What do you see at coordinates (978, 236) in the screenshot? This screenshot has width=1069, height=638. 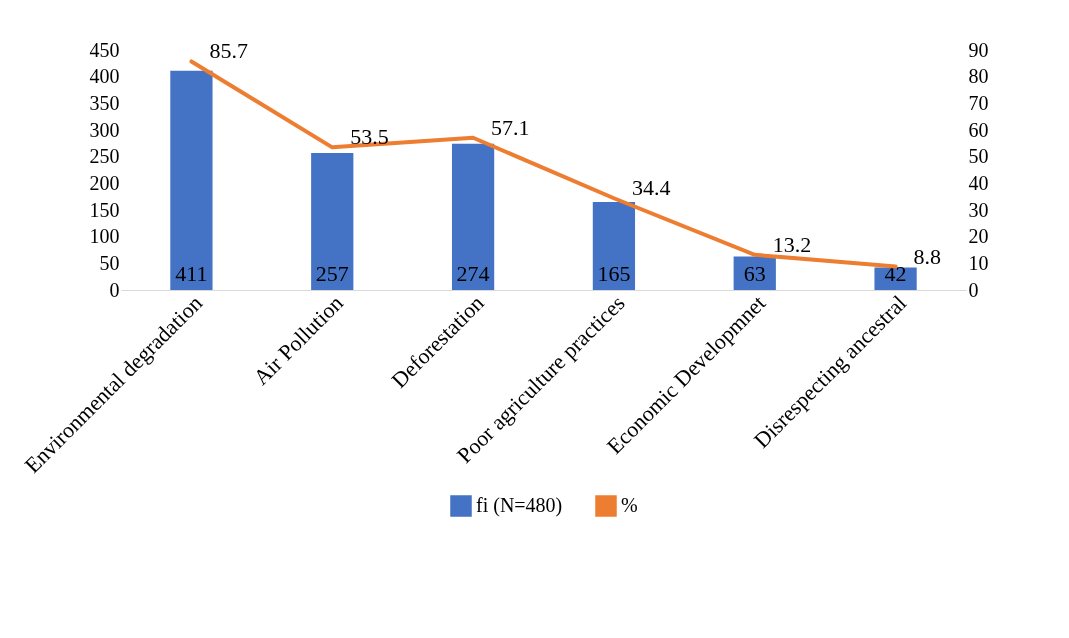 I see `y2-tick-label: 20` at bounding box center [978, 236].